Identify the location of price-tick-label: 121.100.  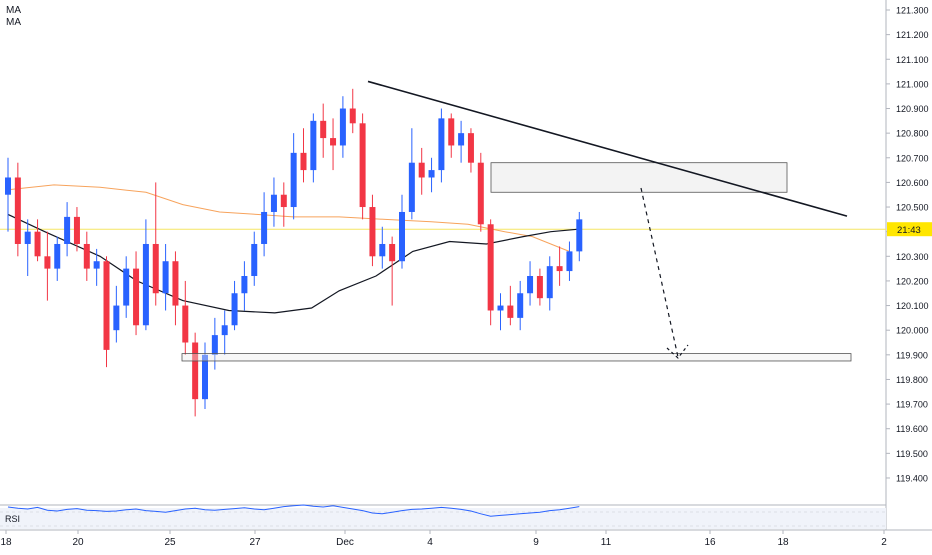
(912, 60).